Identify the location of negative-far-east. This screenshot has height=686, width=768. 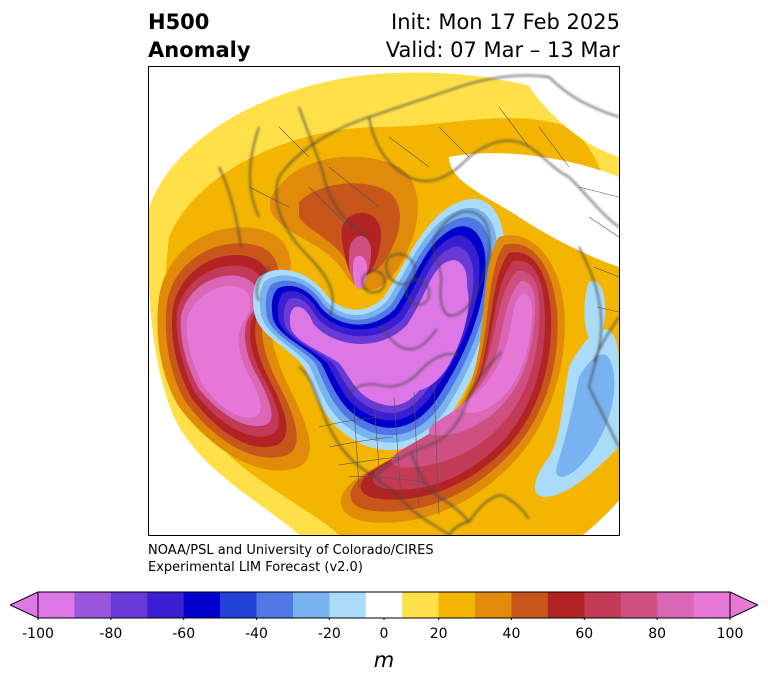
(595, 311).